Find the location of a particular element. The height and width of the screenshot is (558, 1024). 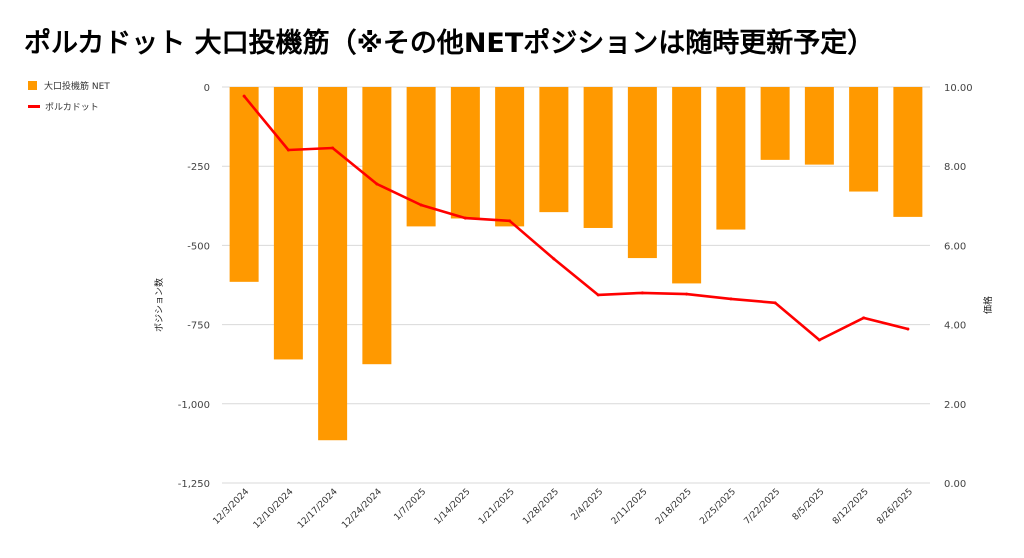

legend-swatch-line is located at coordinates (34, 106).